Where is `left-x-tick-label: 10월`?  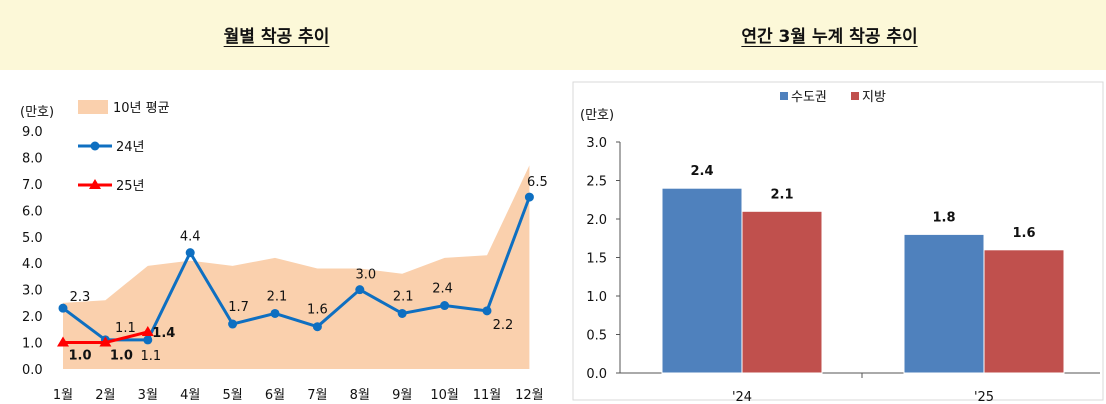 left-x-tick-label: 10월 is located at coordinates (444, 395).